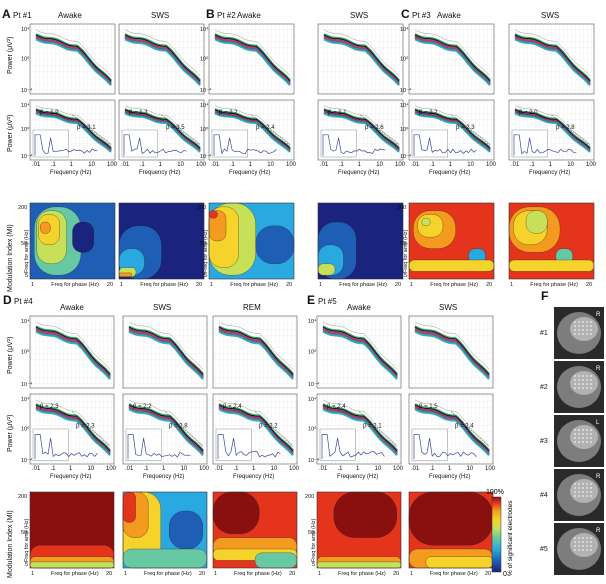 Image resolution: width=606 pixels, height=584 pixels. What do you see at coordinates (544, 441) in the screenshot?
I see `xray-id-label: #3` at bounding box center [544, 441].